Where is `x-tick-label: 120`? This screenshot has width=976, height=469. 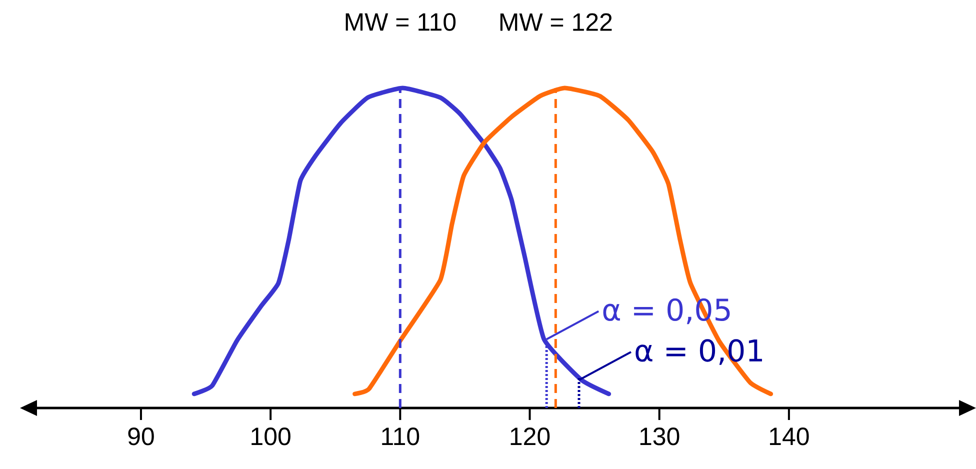 x-tick-label: 120 is located at coordinates (530, 437).